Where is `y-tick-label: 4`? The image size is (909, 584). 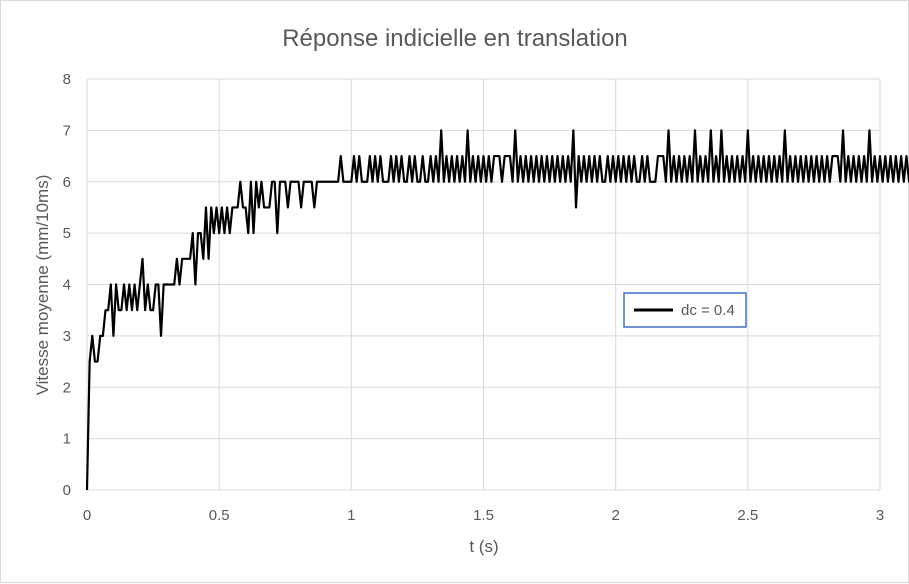
y-tick-label: 4 is located at coordinates (67, 285).